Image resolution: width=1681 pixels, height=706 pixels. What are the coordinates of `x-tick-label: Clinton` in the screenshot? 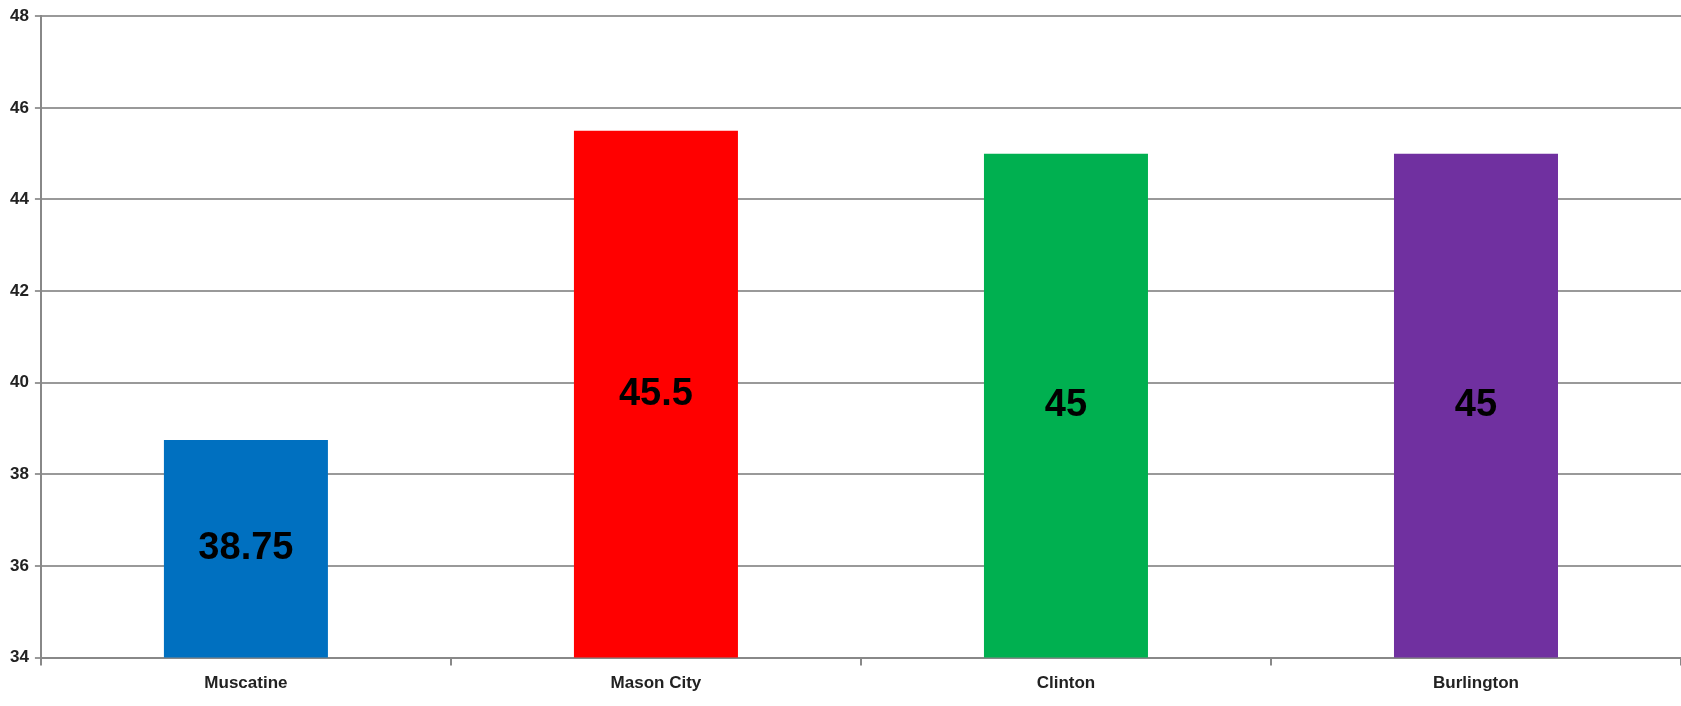 It's located at (1066, 683).